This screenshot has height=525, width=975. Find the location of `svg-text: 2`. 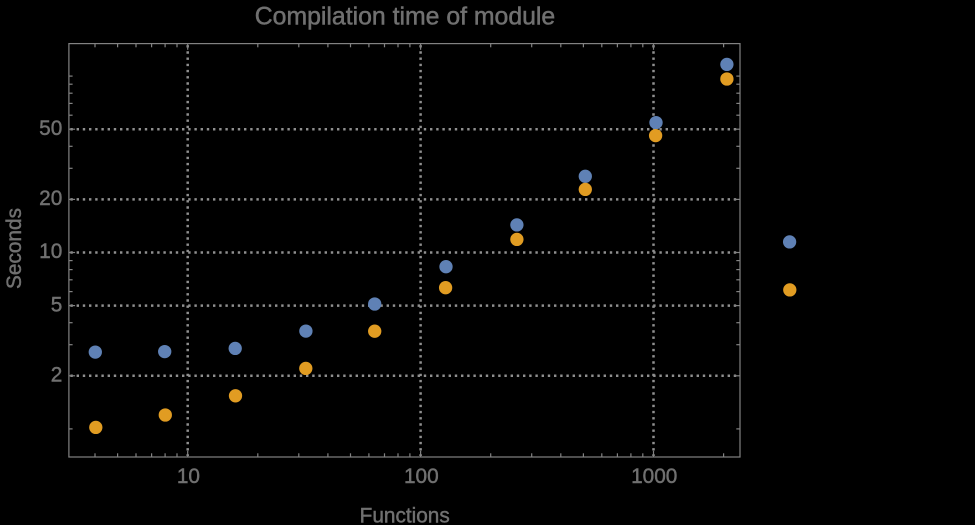

svg-text: 2 is located at coordinates (57, 375).